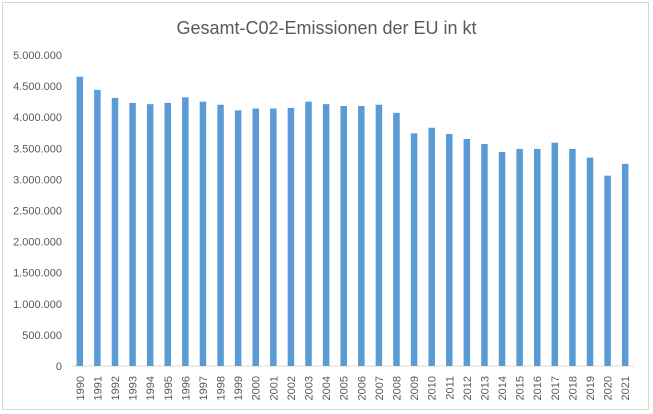 The image size is (653, 414). Describe the element at coordinates (59, 367) in the screenshot. I see `y-tick-label: 0` at that location.